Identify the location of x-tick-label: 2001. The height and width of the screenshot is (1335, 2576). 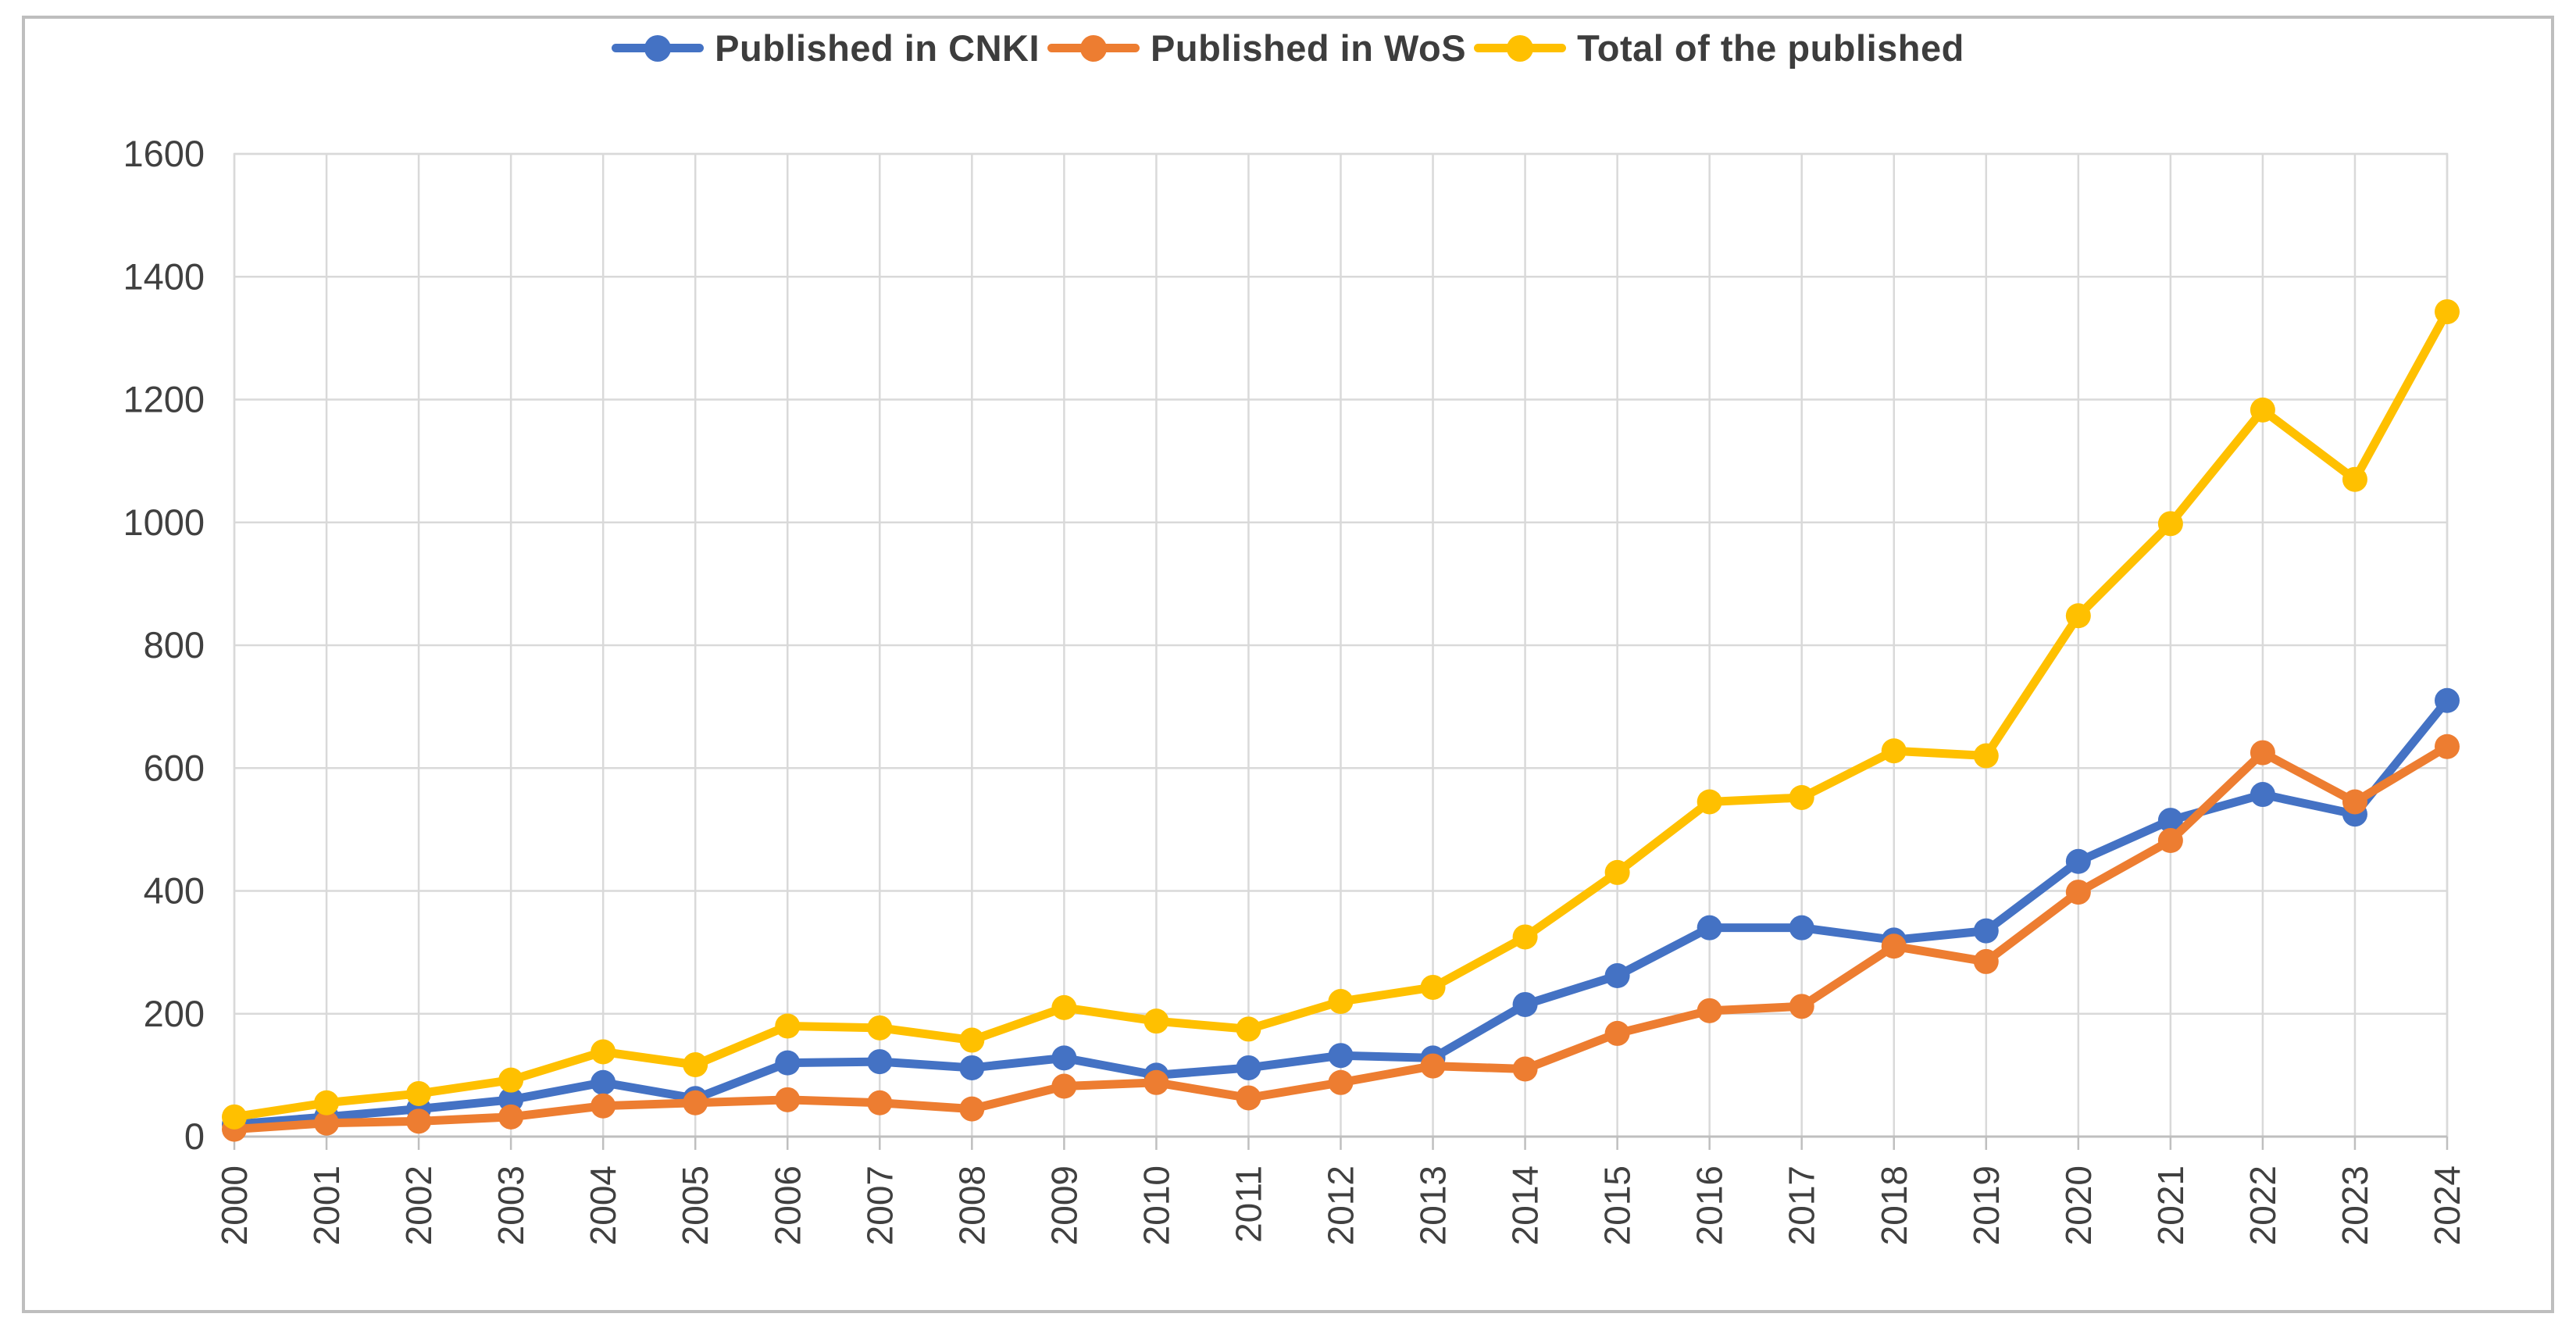
(326, 1205).